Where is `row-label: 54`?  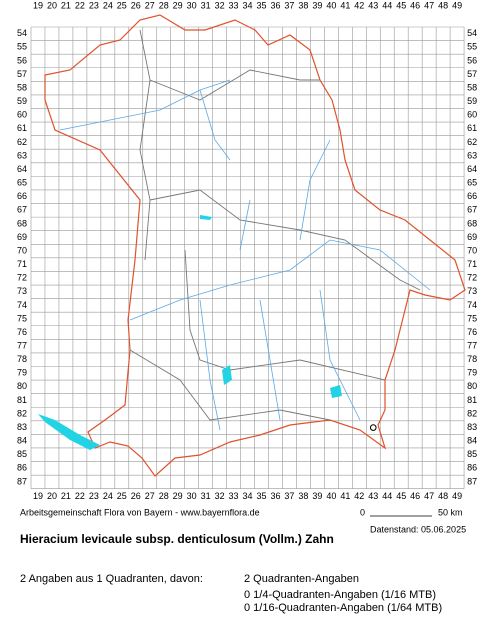 row-label: 54 is located at coordinates (22, 33).